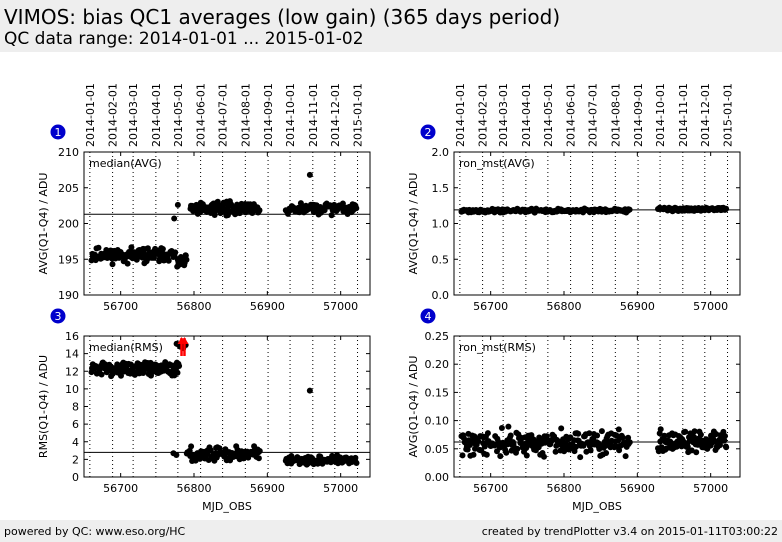 The width and height of the screenshot is (782, 542). What do you see at coordinates (72, 354) in the screenshot?
I see `y-tick-label: 14` at bounding box center [72, 354].